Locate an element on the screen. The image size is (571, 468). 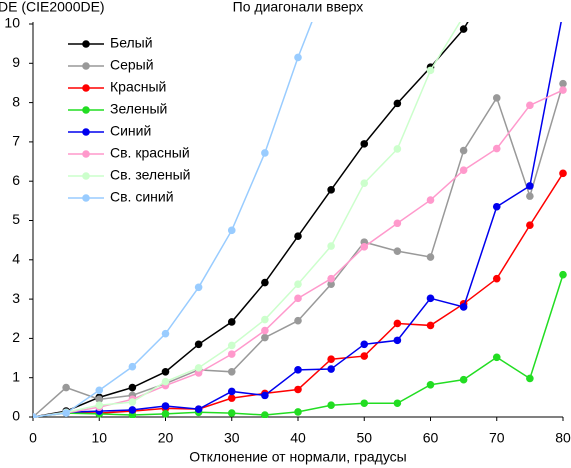
x-tick-label: 10 is located at coordinates (99, 438).